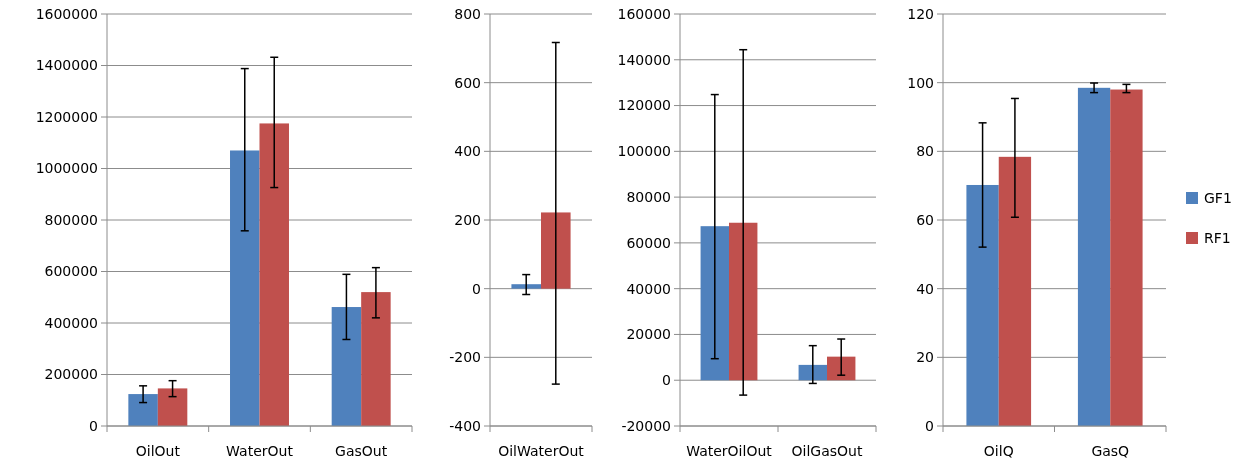 The image size is (1246, 468). Describe the element at coordinates (465, 357) in the screenshot. I see `y-tick-label: -200` at that location.